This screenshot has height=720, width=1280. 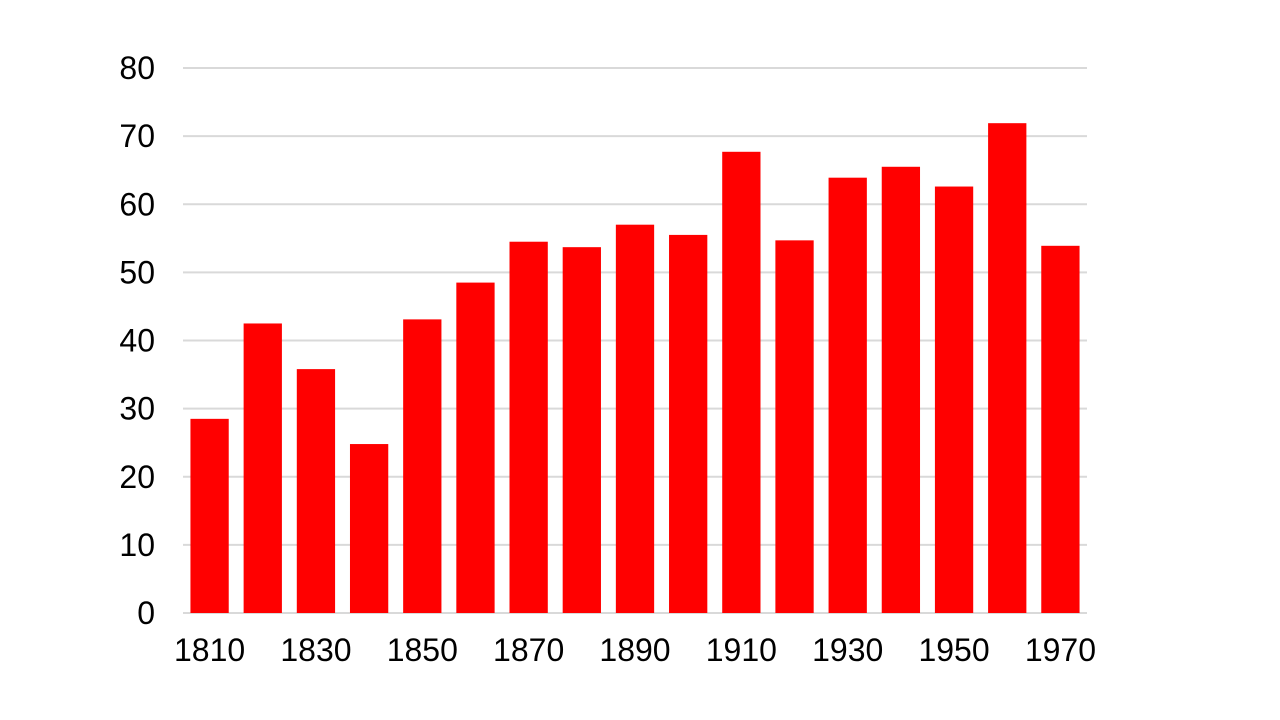 I want to click on bar-1940, so click(x=901, y=389).